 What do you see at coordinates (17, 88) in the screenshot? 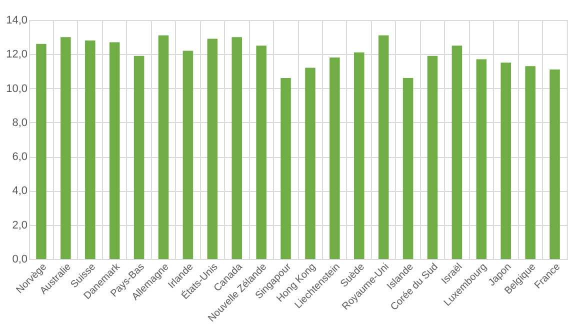
I see `y-tick-label: 10,0` at bounding box center [17, 88].